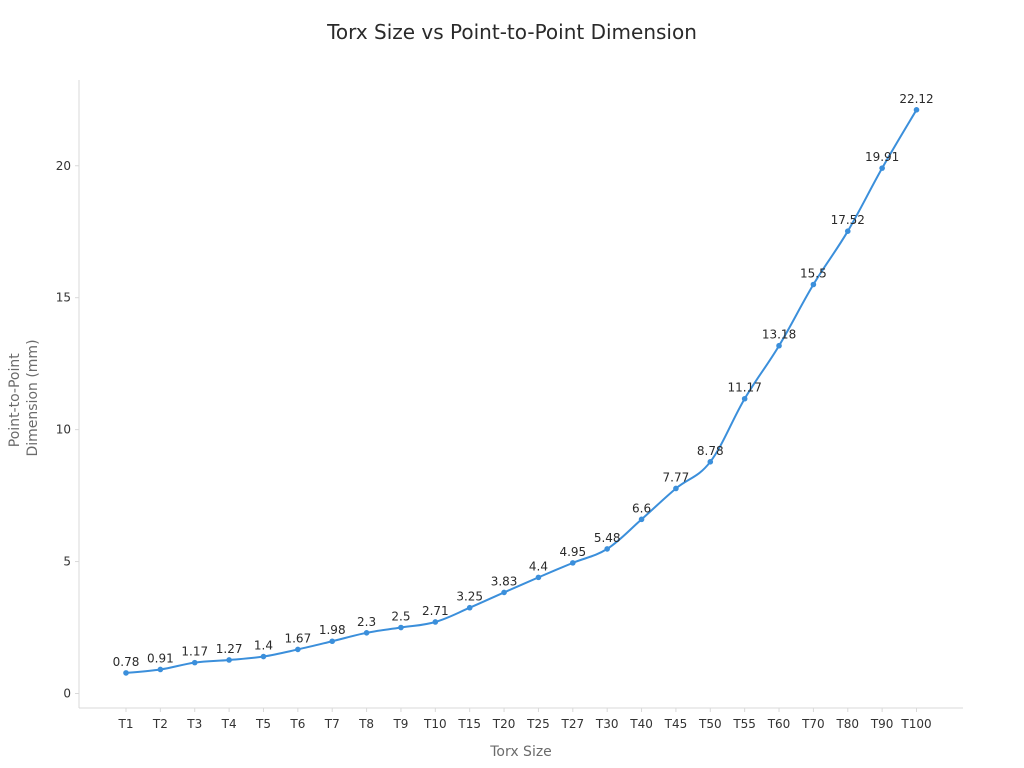 This screenshot has height=768, width=1024. Describe the element at coordinates (194, 652) in the screenshot. I see `data-label: 1.17` at that location.